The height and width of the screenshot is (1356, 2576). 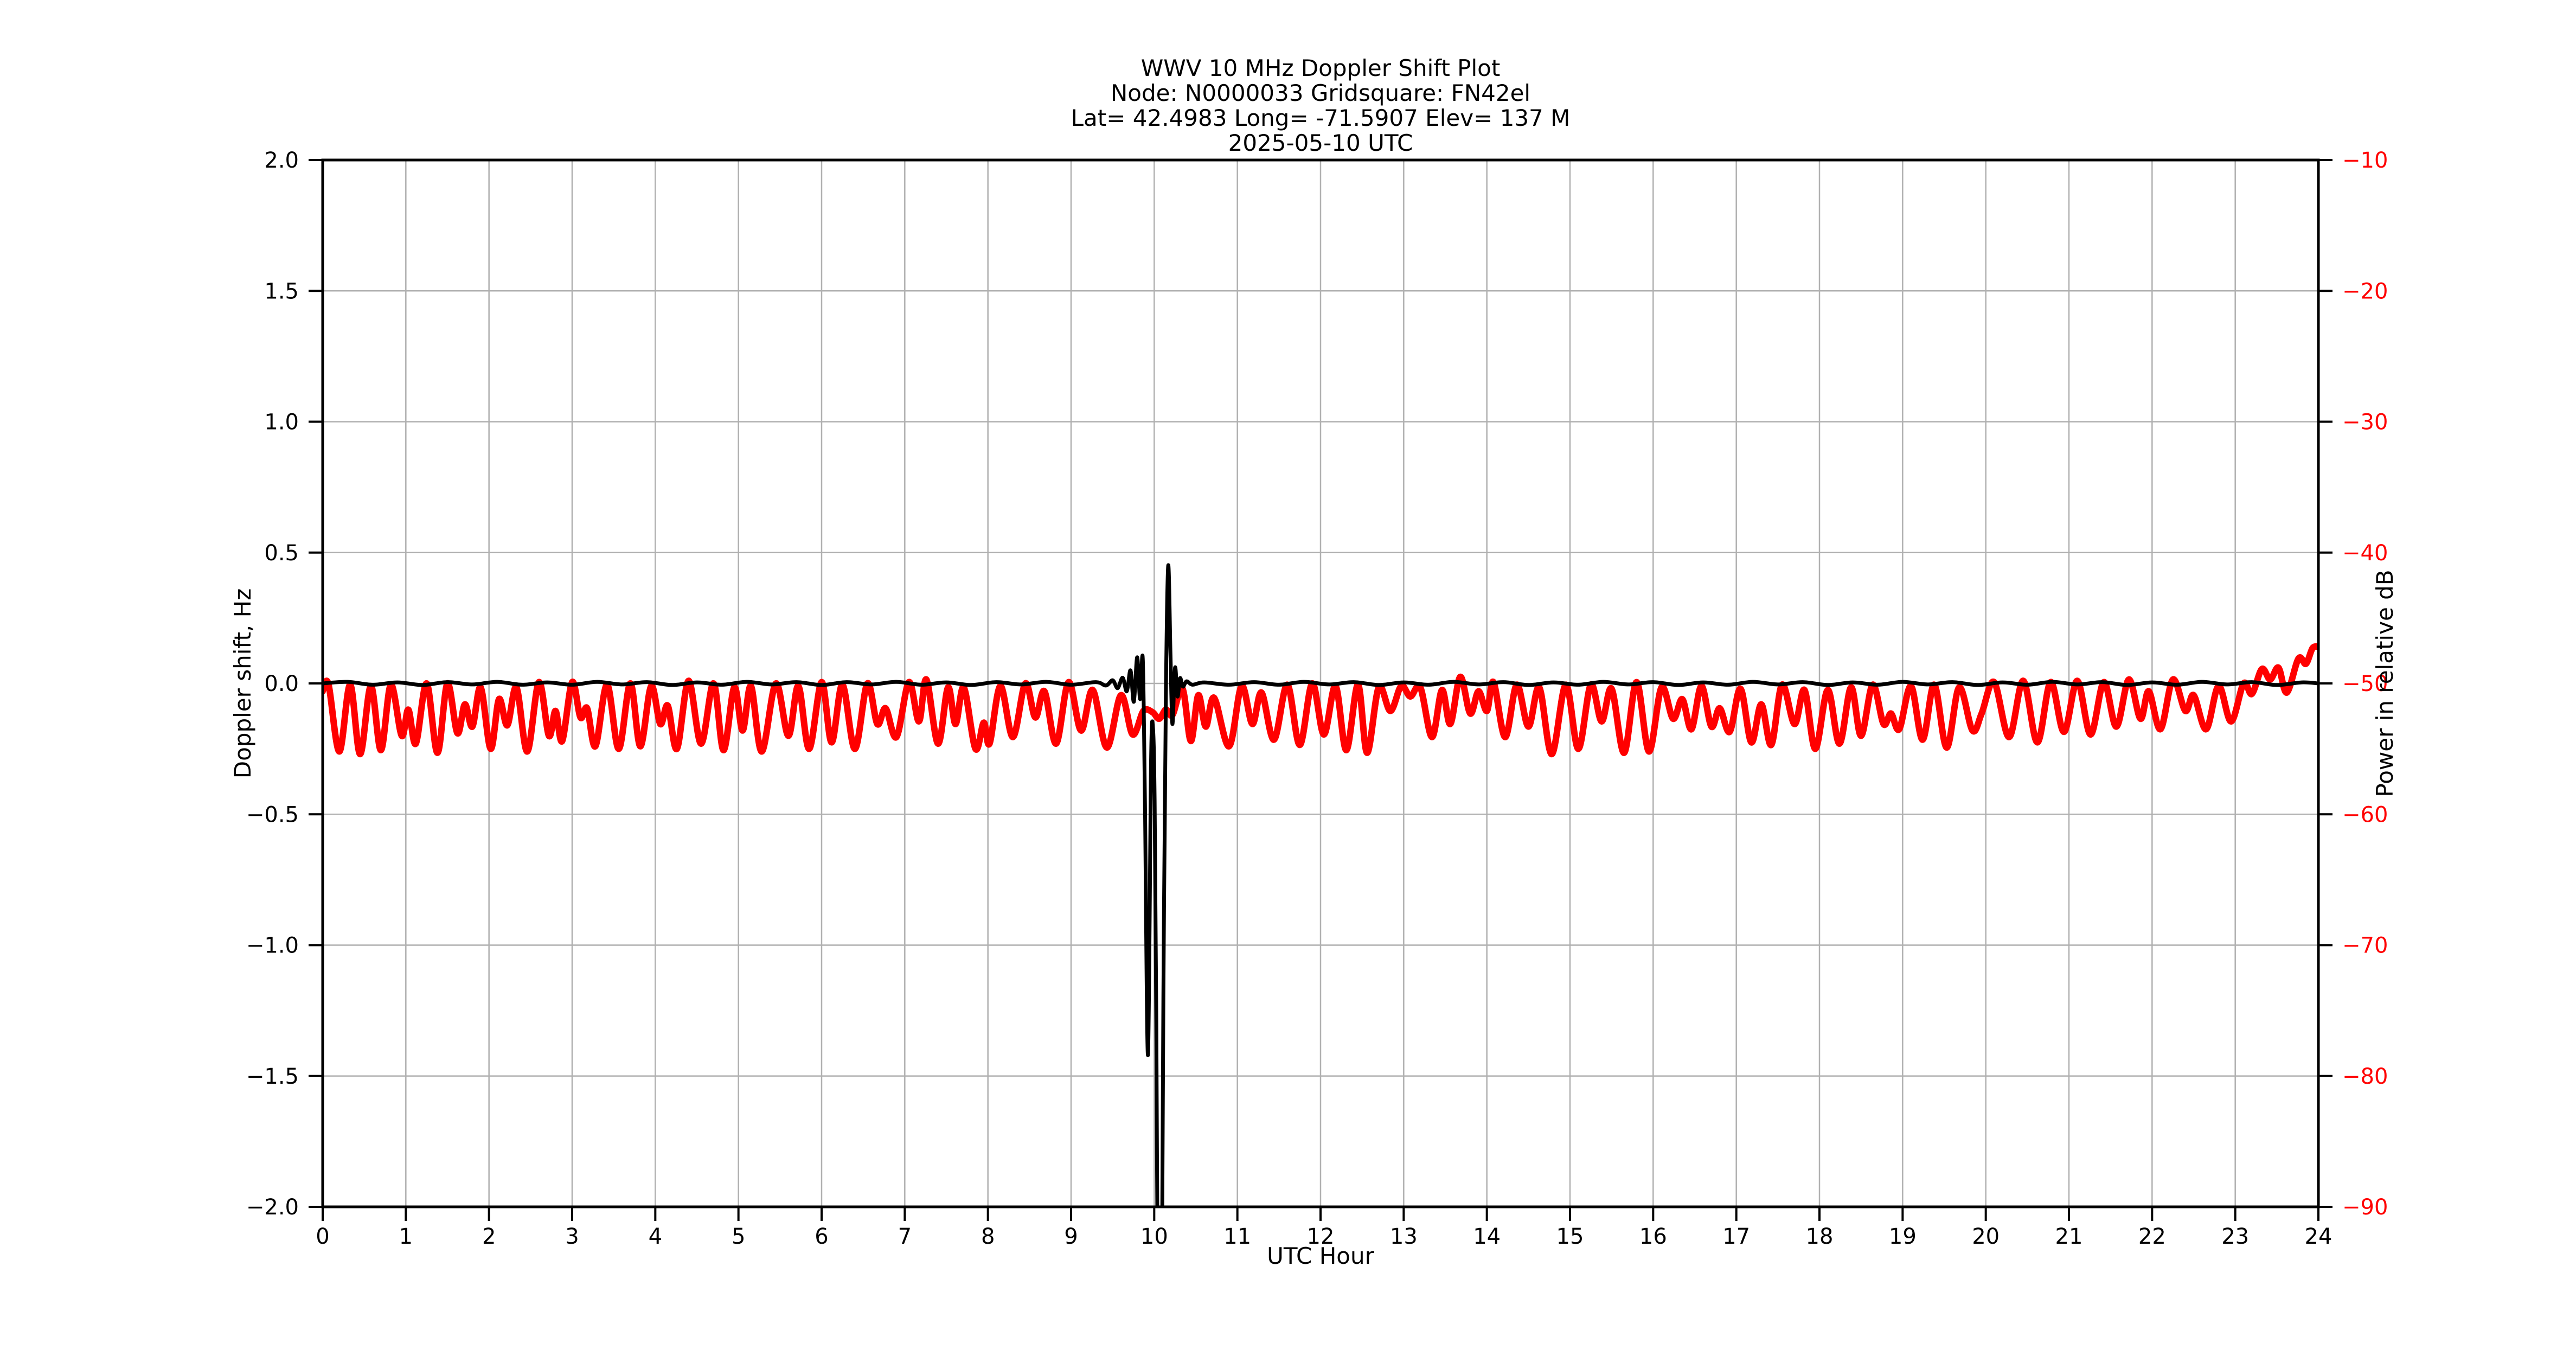 What do you see at coordinates (281, 683) in the screenshot?
I see `left-tick-label: 0.0` at bounding box center [281, 683].